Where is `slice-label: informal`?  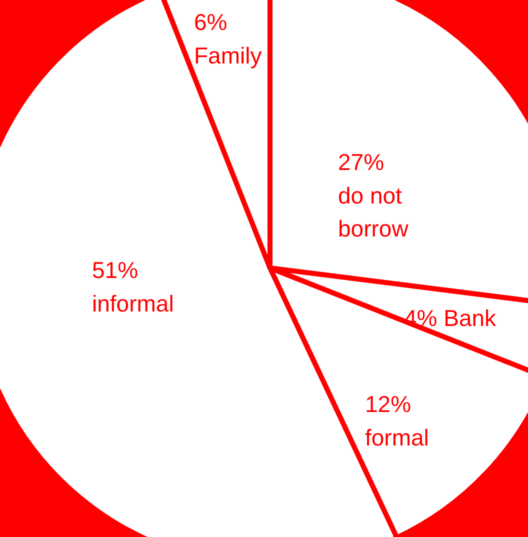
slice-label: informal is located at coordinates (133, 303).